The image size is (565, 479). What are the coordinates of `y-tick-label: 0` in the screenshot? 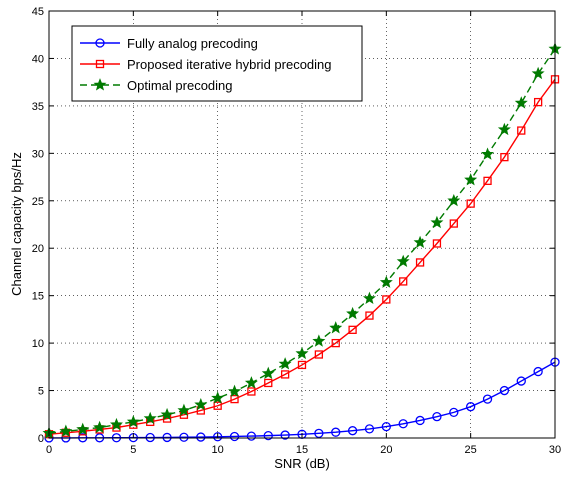 It's located at (41, 439).